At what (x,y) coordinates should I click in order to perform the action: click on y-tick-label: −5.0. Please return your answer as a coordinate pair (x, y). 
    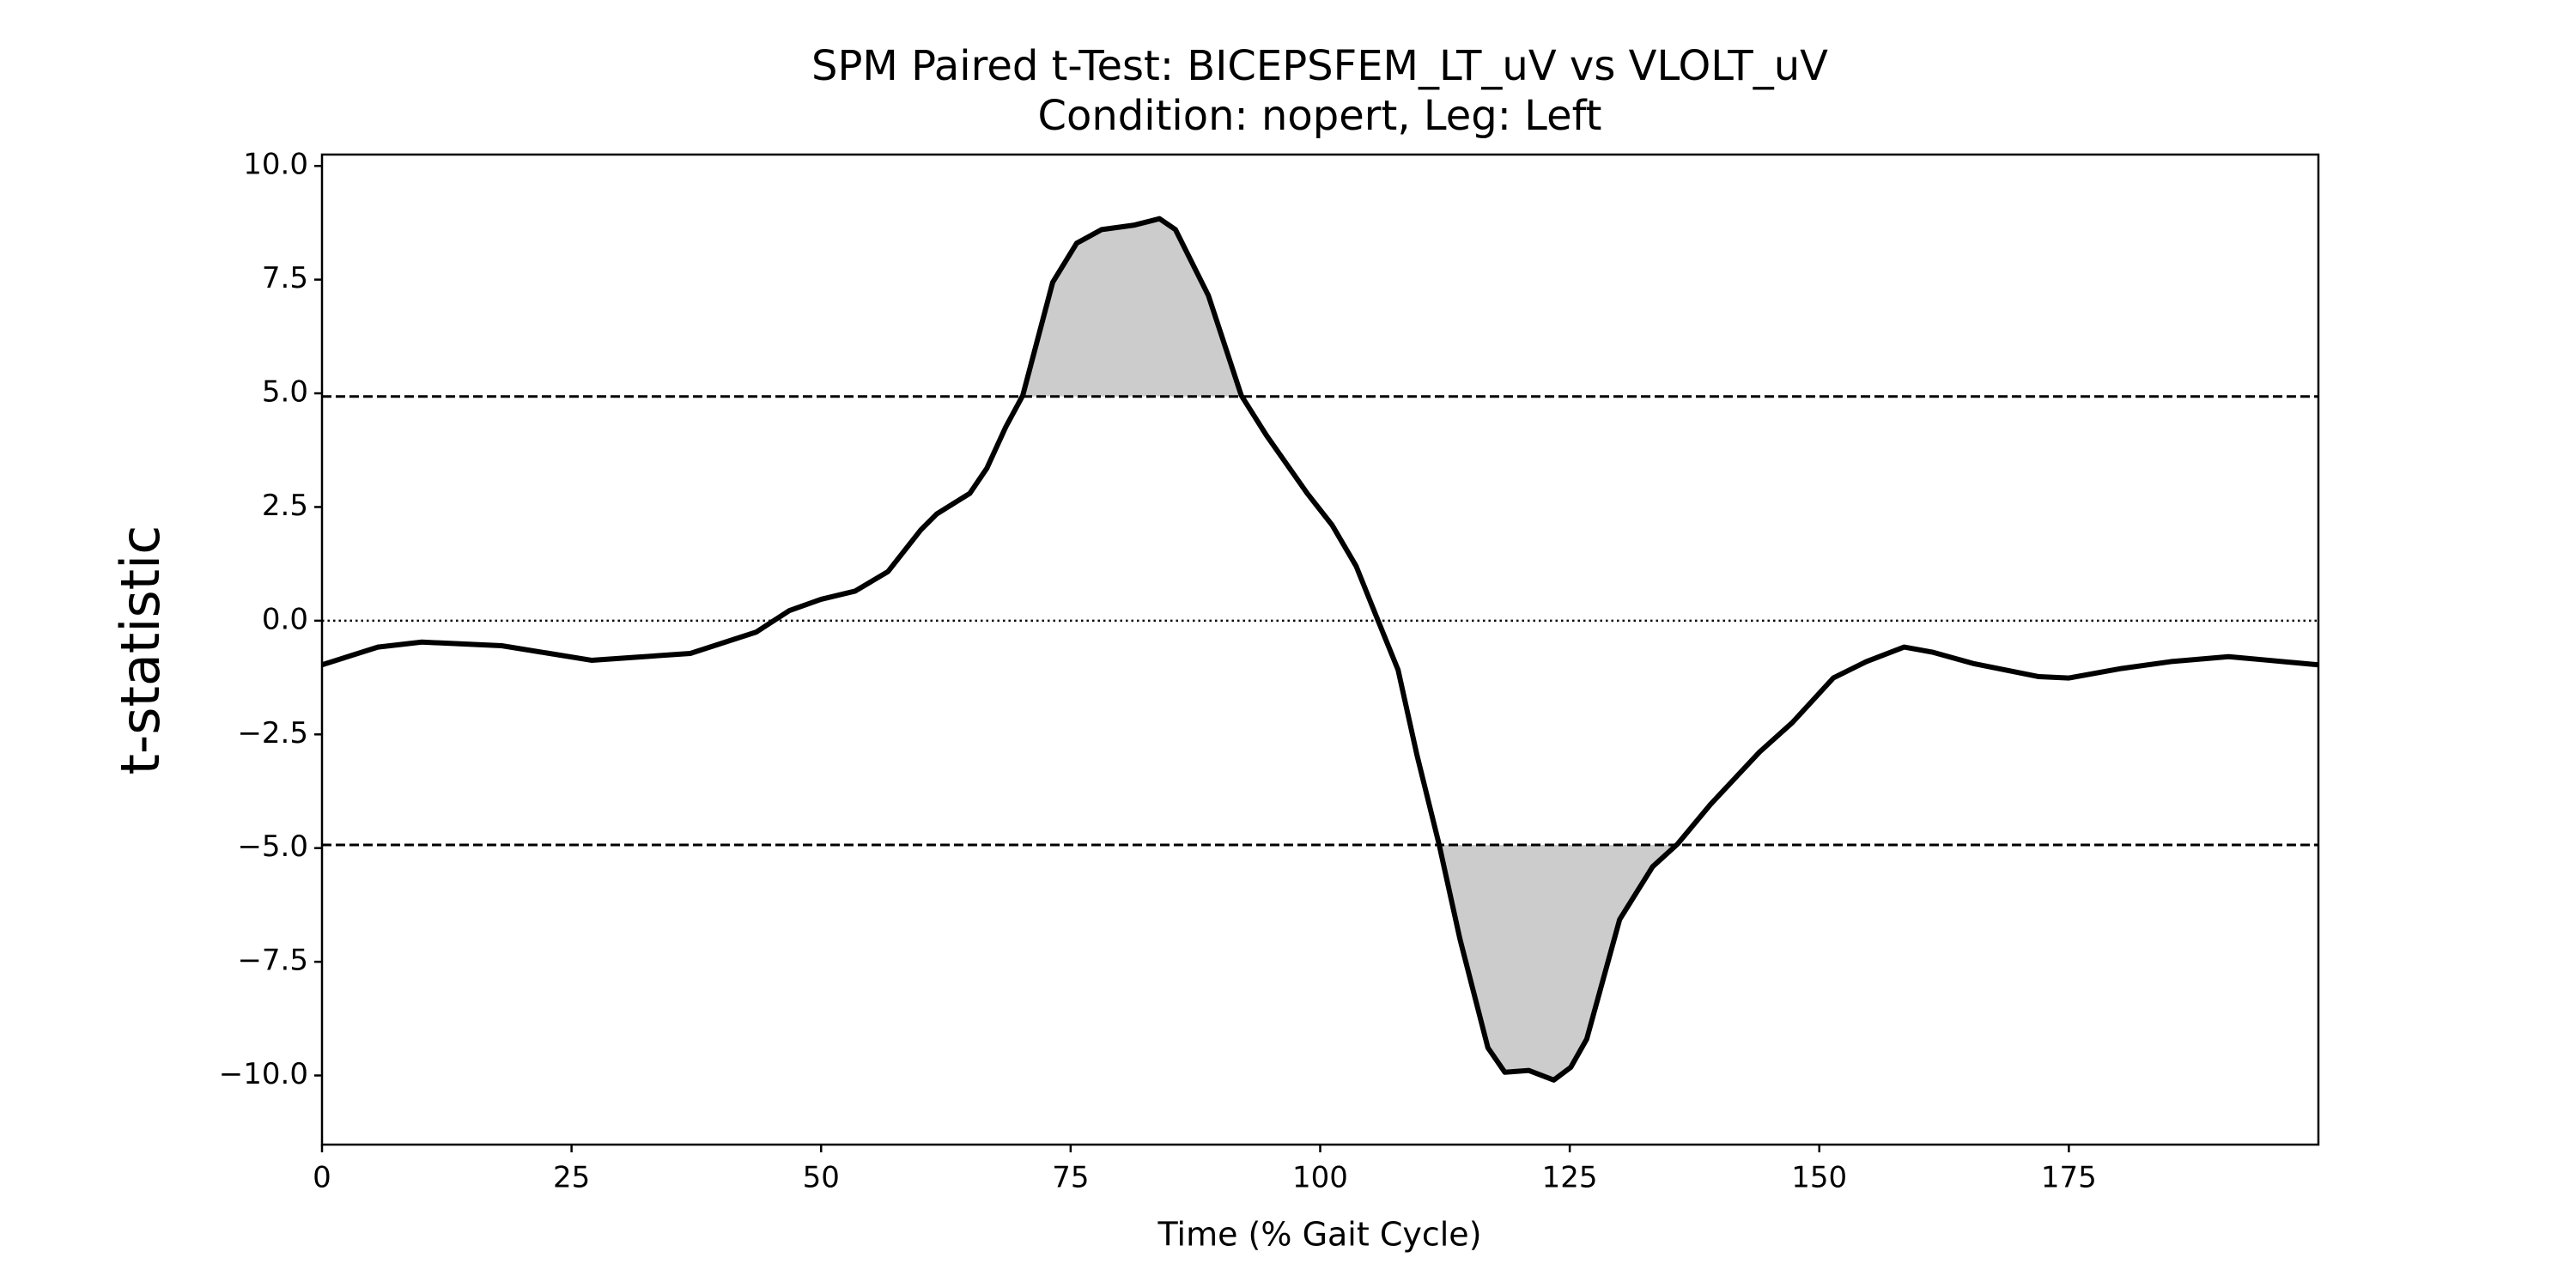
    Looking at the image, I should click on (272, 846).